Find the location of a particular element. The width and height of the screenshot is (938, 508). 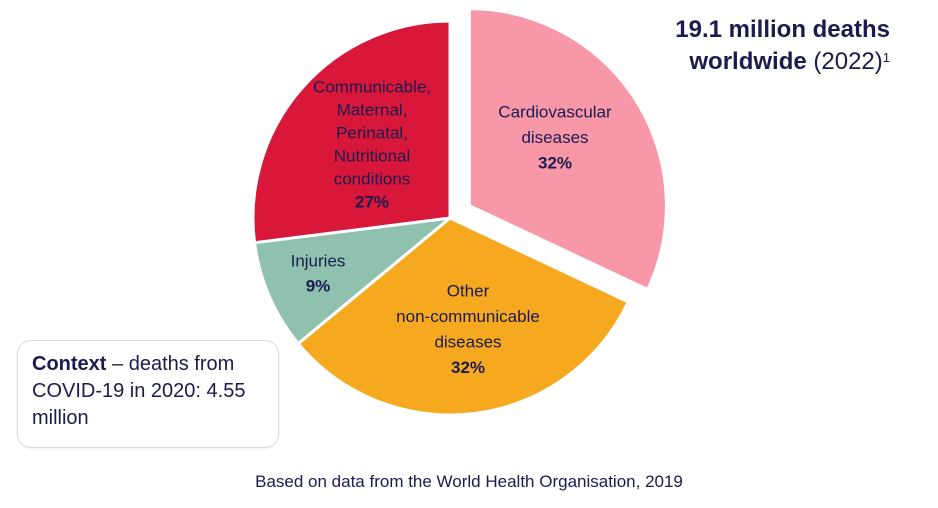

slice-label: Perinatal, is located at coordinates (372, 132).